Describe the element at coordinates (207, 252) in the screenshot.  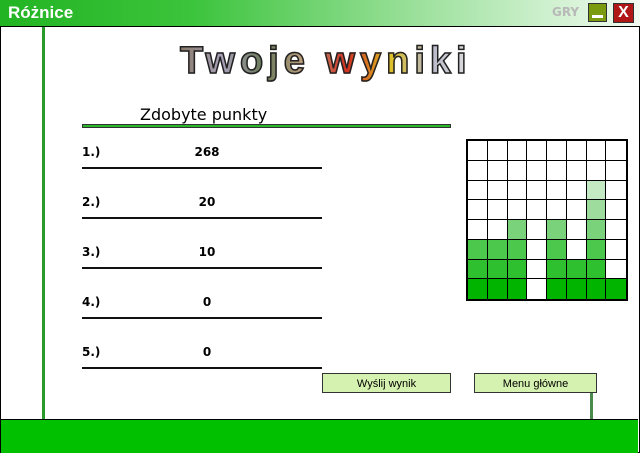
I see `score-value: 10` at that location.